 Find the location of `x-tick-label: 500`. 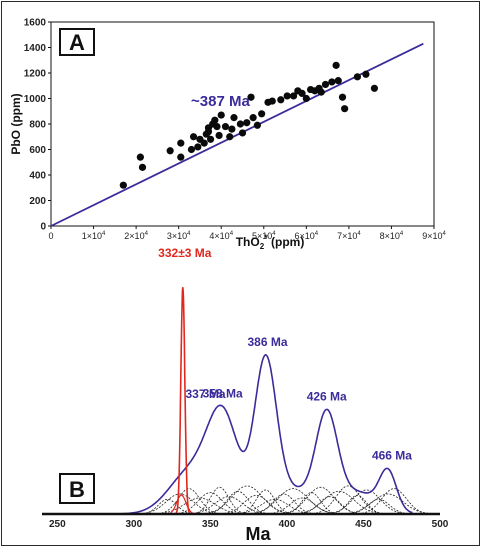

x-tick-label: 500 is located at coordinates (440, 524).